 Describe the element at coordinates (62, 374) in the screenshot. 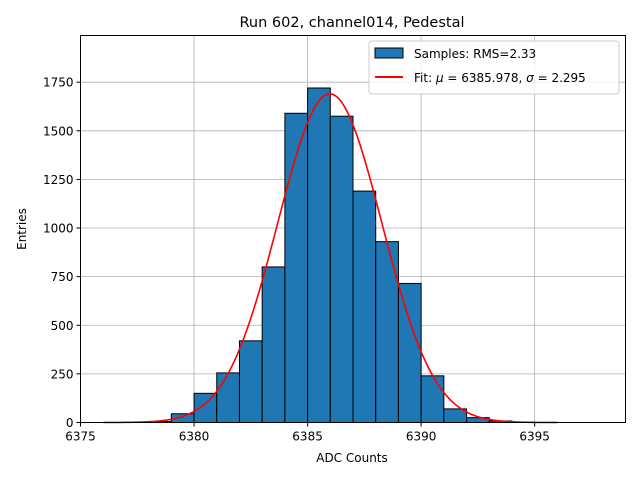

I see `y-tick-label: 250` at that location.